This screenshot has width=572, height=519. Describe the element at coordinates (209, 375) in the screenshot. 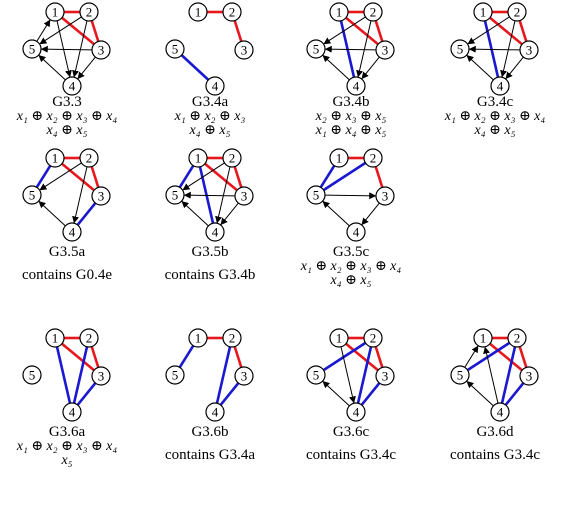

I see `graph-g3-6b: 1 2 3 4 5` at that location.